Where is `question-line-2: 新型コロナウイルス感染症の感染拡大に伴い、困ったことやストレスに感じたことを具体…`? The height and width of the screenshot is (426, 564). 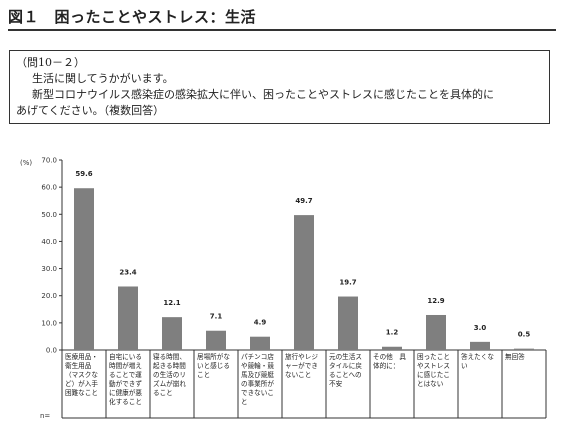 question-line-2: 新型コロナウイルス感染症の感染拡大に伴い、困ったことやストレスに感じたことを具体… is located at coordinates (263, 94).